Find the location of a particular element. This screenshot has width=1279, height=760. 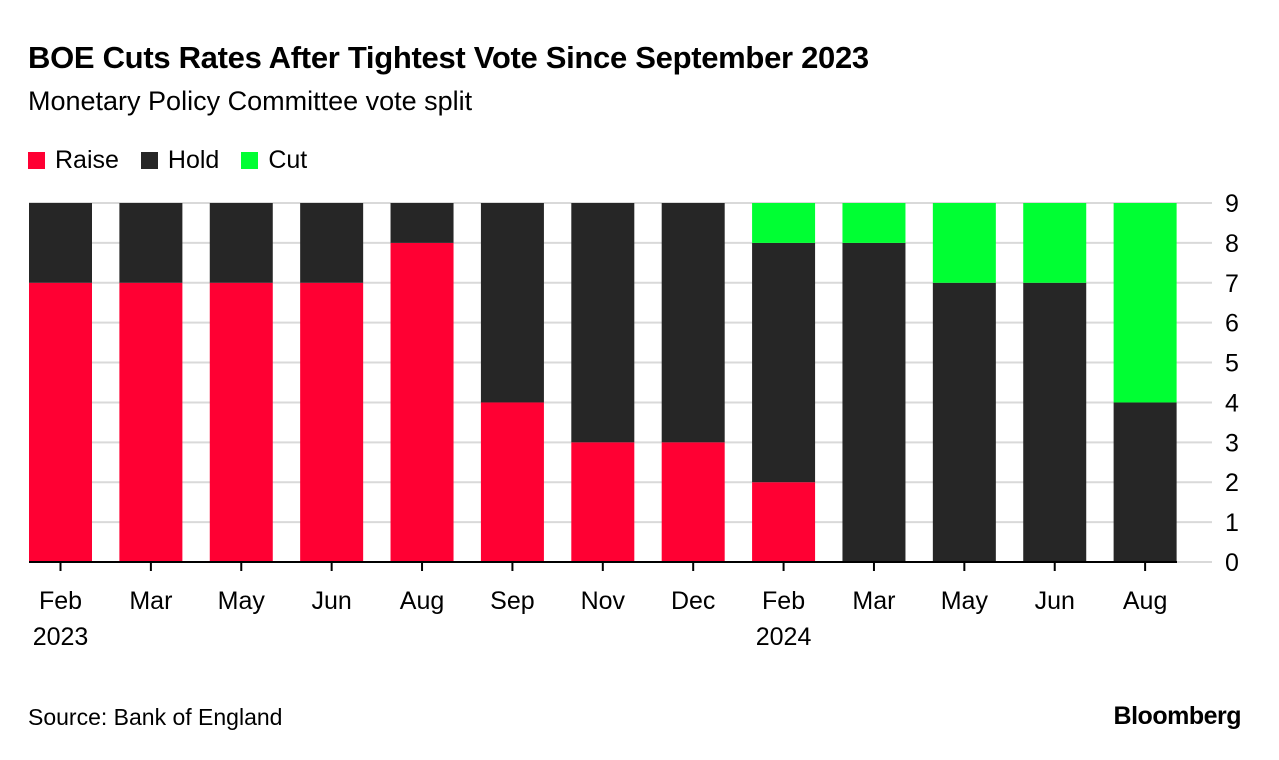

y-tick-label: 0 is located at coordinates (1232, 563).